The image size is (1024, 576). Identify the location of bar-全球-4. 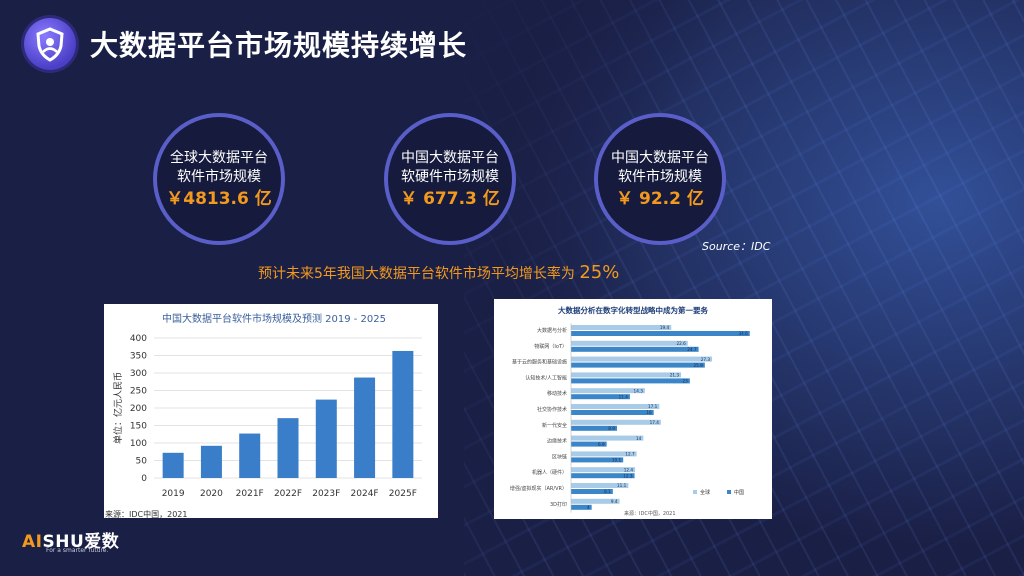
(608, 391).